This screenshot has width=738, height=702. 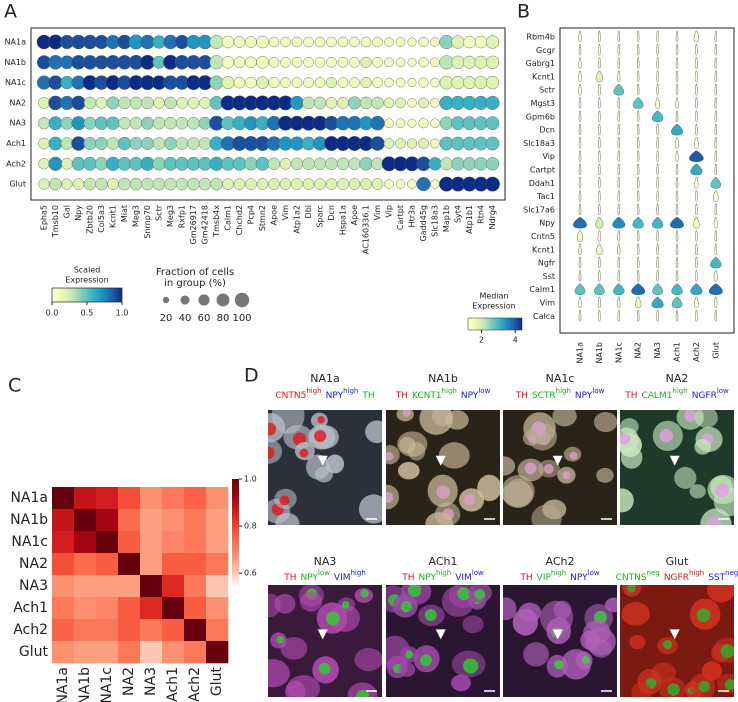 I want to click on marker-level: low, so click(x=598, y=391).